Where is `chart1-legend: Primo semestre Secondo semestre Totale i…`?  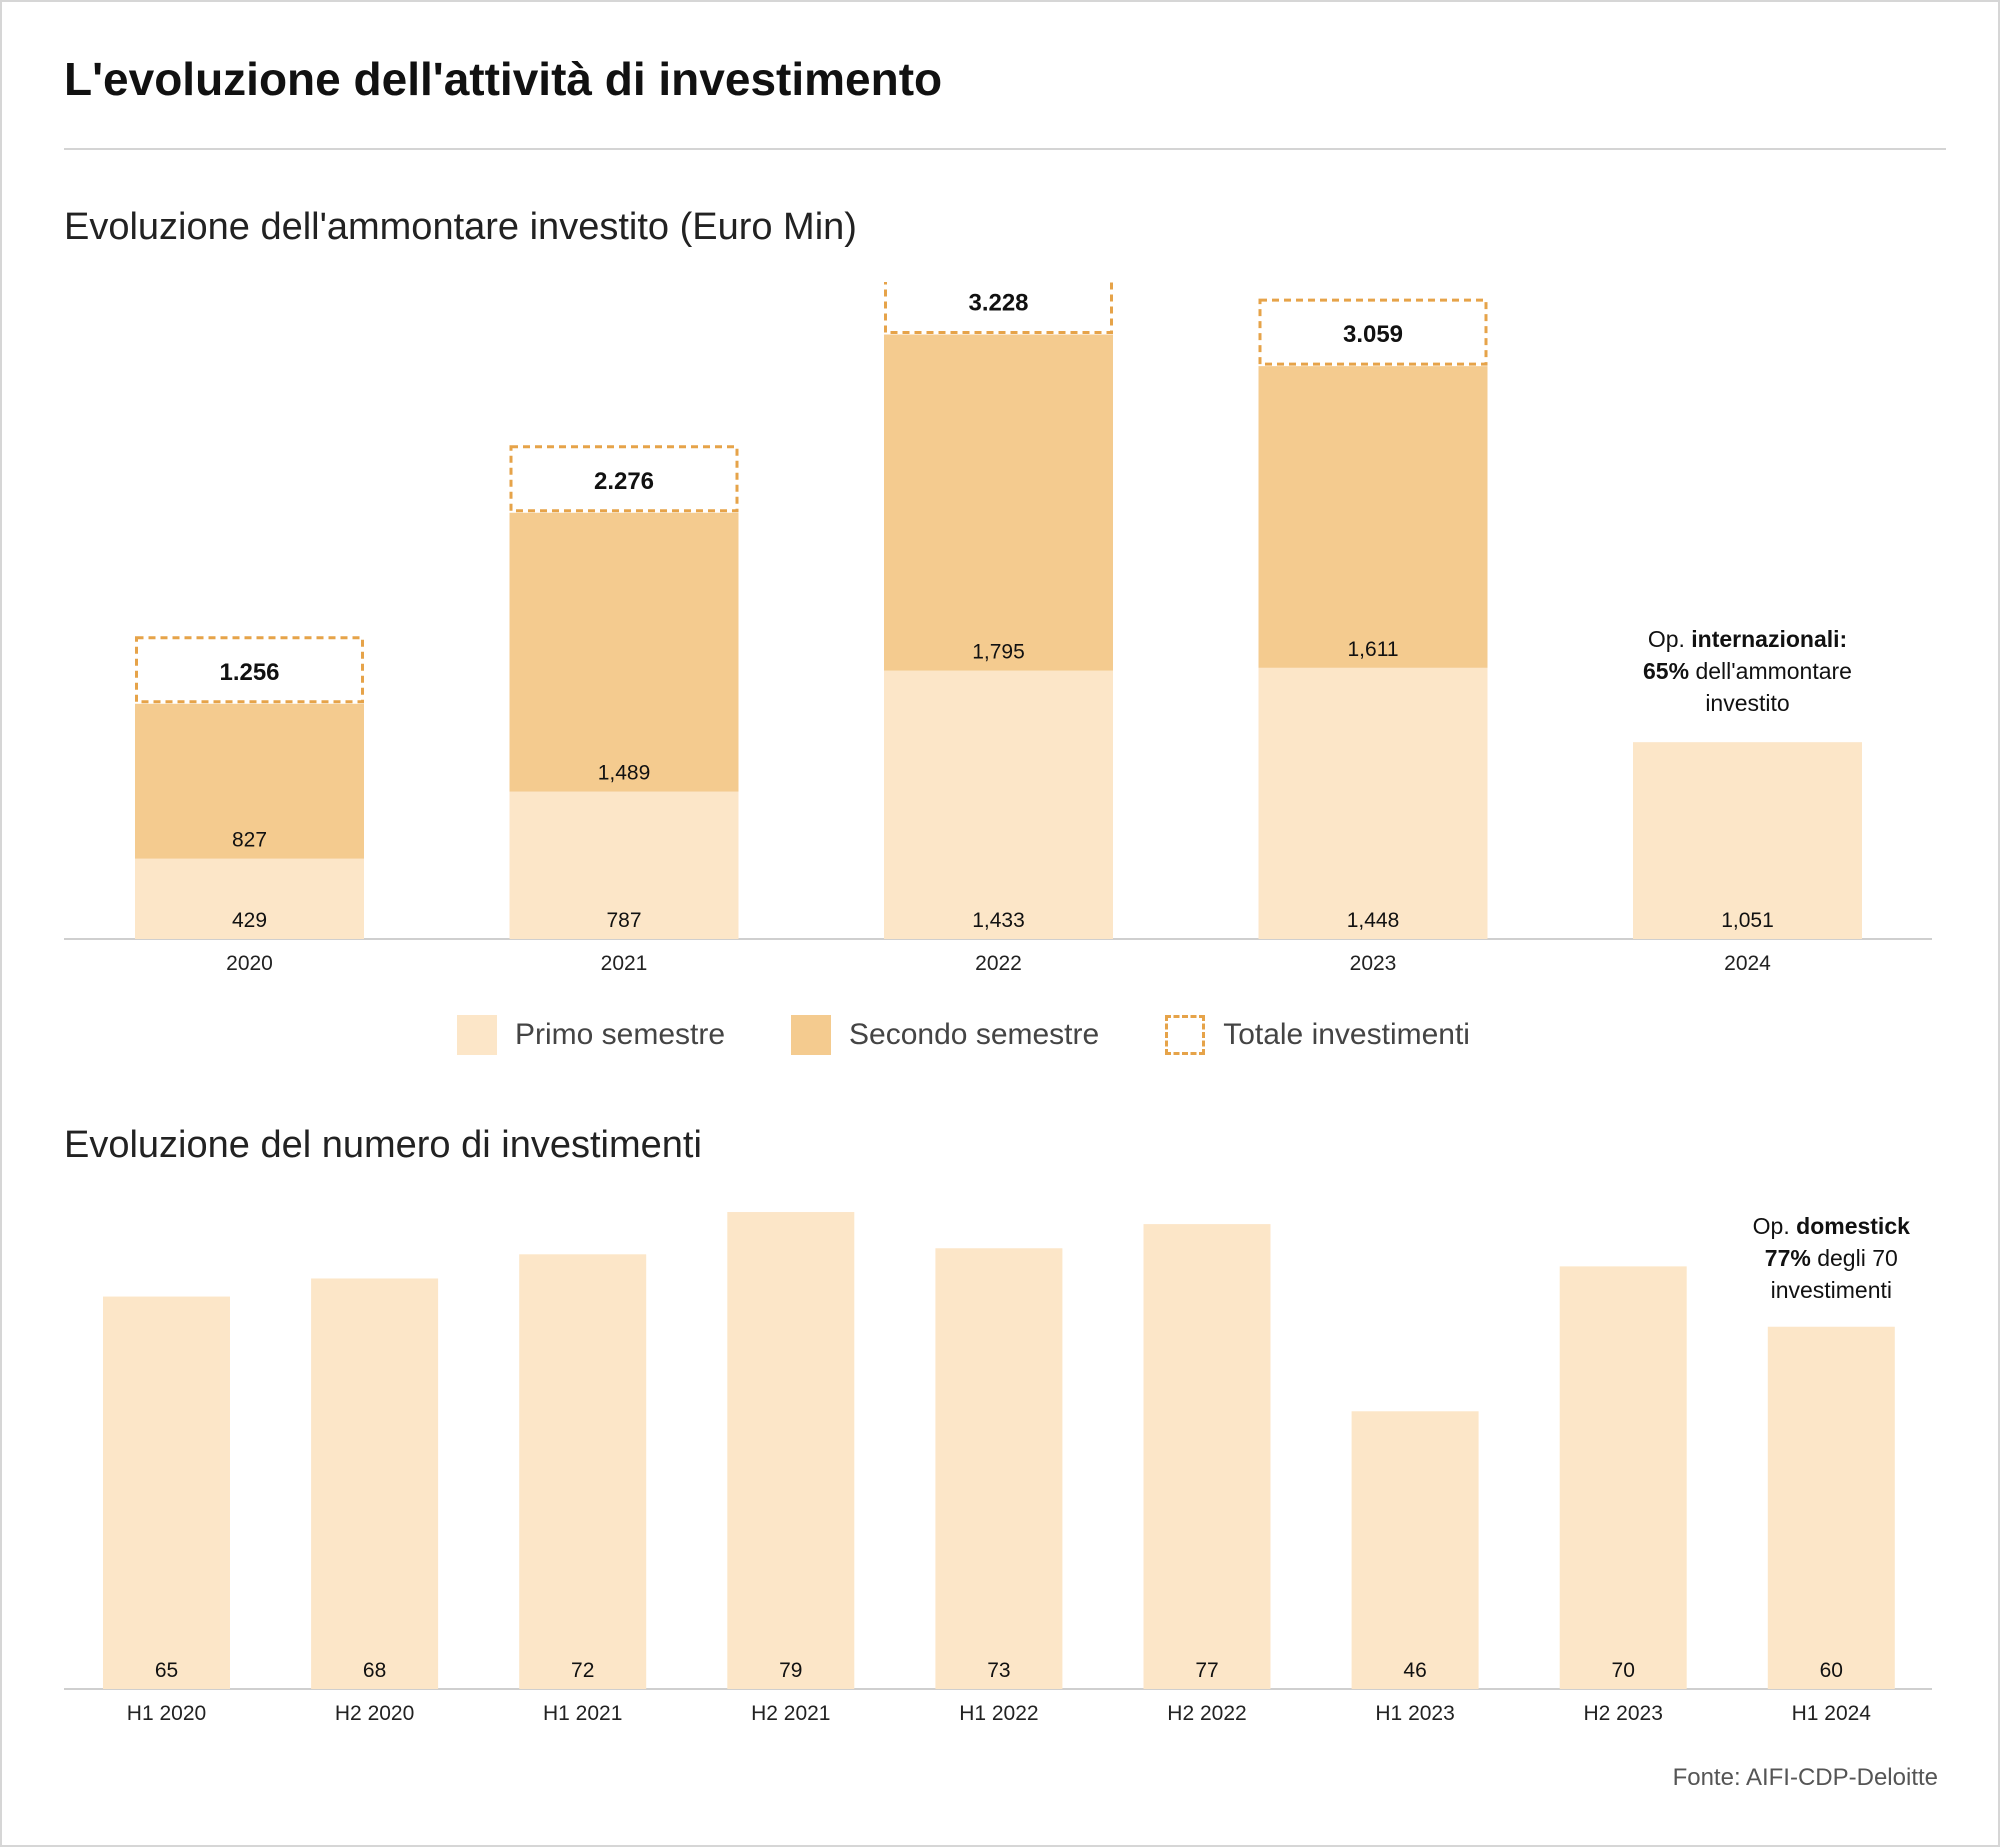 chart1-legend: Primo semestre Secondo semestre Totale i… is located at coordinates (996, 1035).